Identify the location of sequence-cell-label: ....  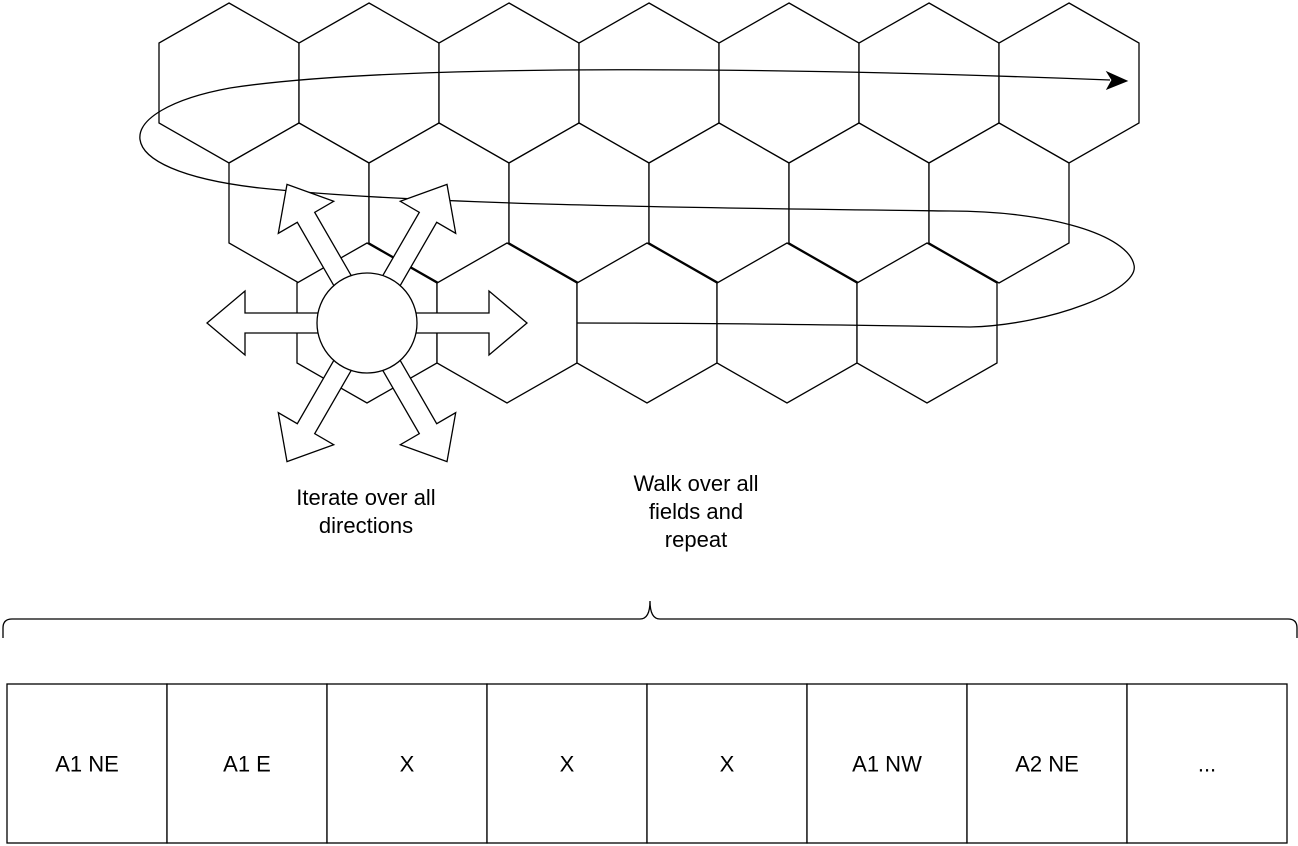
(1207, 764).